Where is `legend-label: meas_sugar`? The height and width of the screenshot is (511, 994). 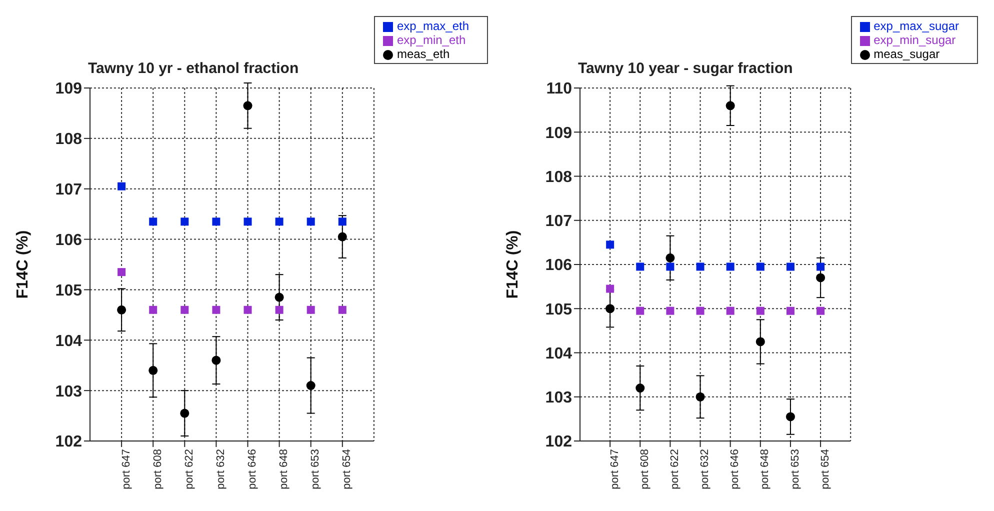 legend-label: meas_sugar is located at coordinates (907, 54).